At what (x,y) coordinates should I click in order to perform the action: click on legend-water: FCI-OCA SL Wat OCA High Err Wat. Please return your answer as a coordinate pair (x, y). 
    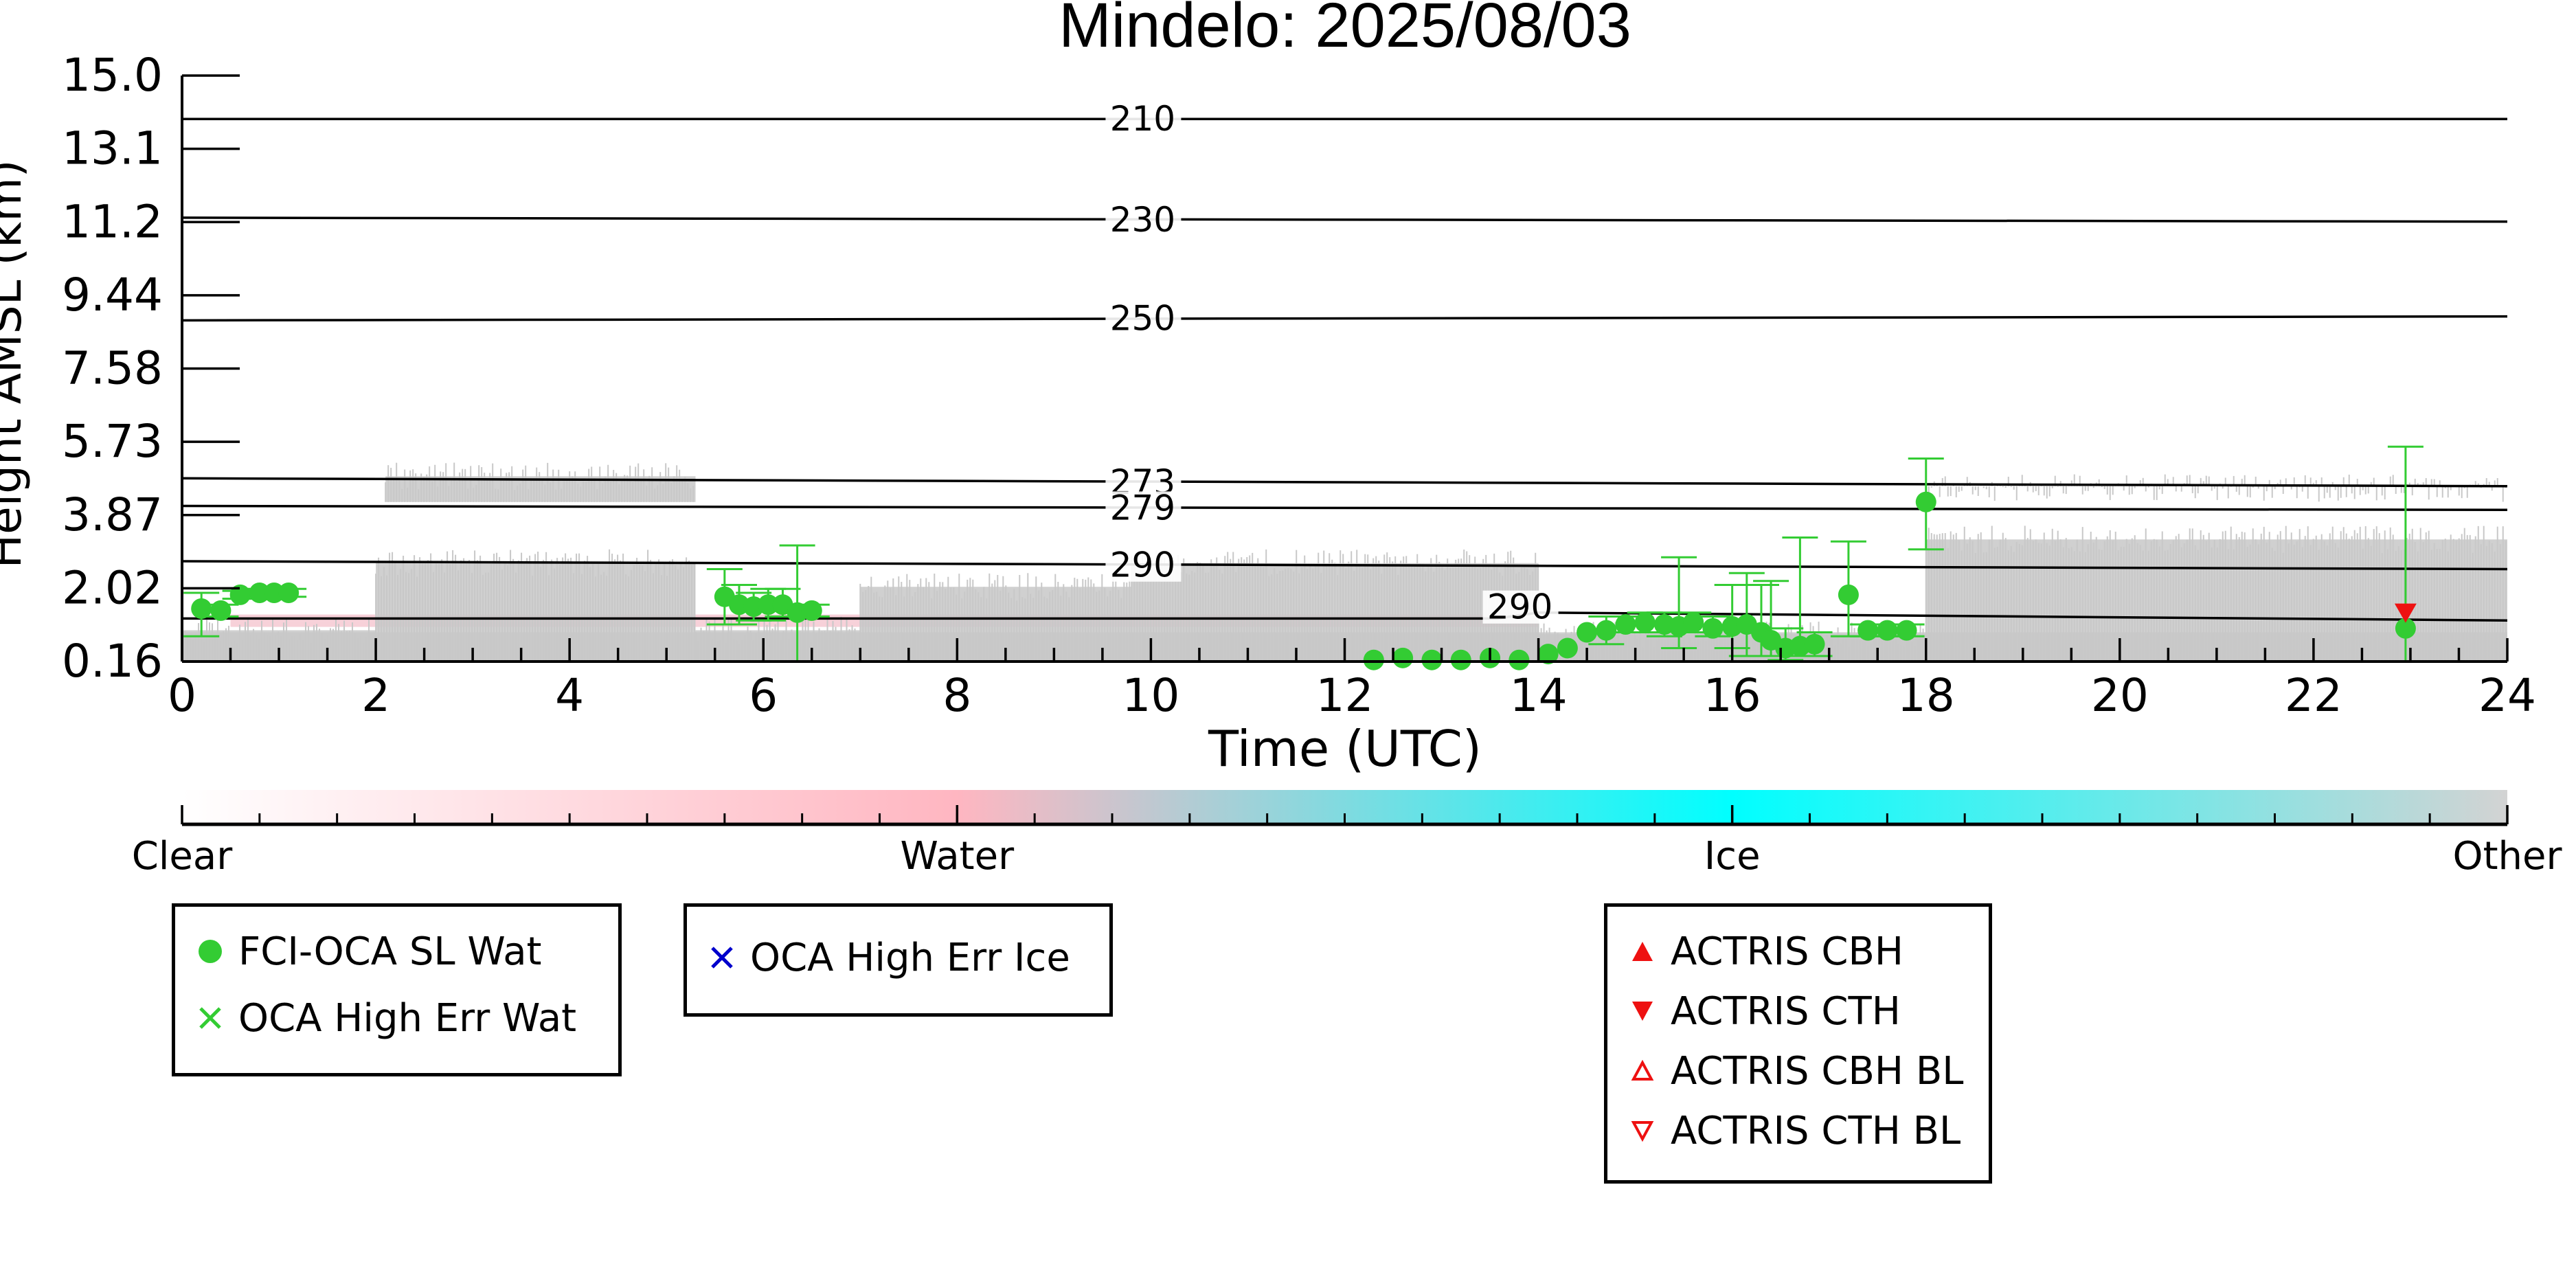
    Looking at the image, I should click on (397, 989).